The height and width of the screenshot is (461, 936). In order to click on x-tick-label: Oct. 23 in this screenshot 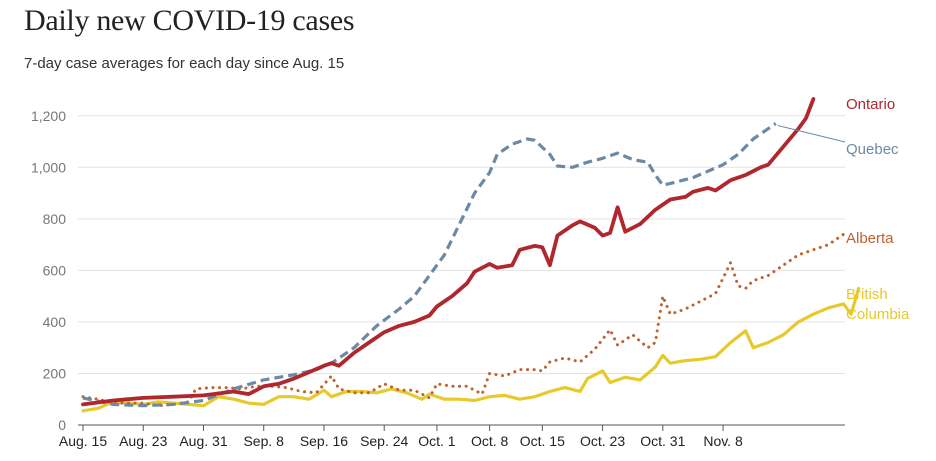, I will do `click(602, 441)`.